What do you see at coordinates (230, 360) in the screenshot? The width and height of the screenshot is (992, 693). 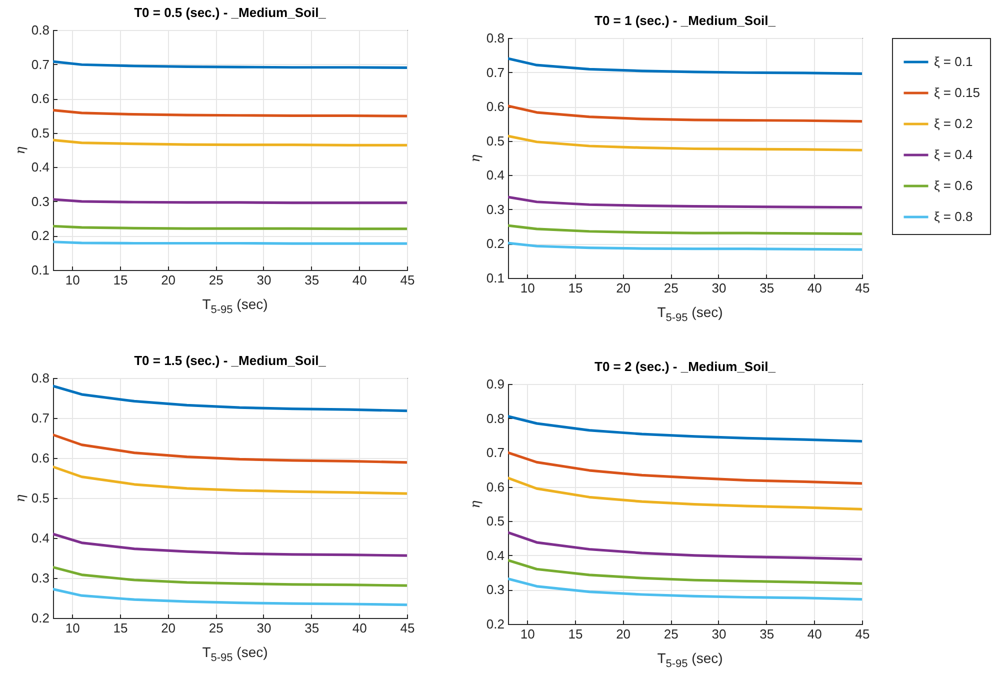 I see `chart-title: T0 = 1.5 (sec.) - _Medium_Soil_` at bounding box center [230, 360].